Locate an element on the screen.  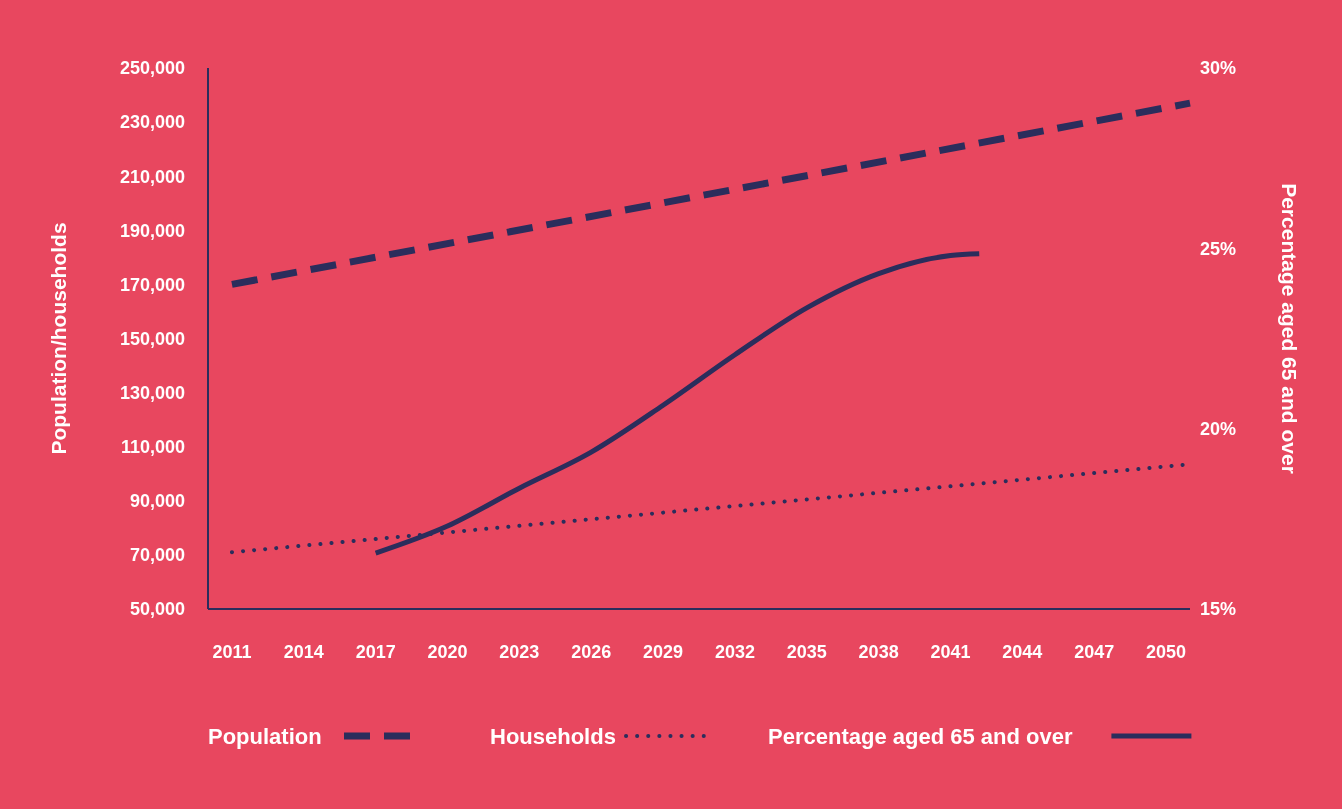
y-axis-title: Population/households is located at coordinates (58, 338).